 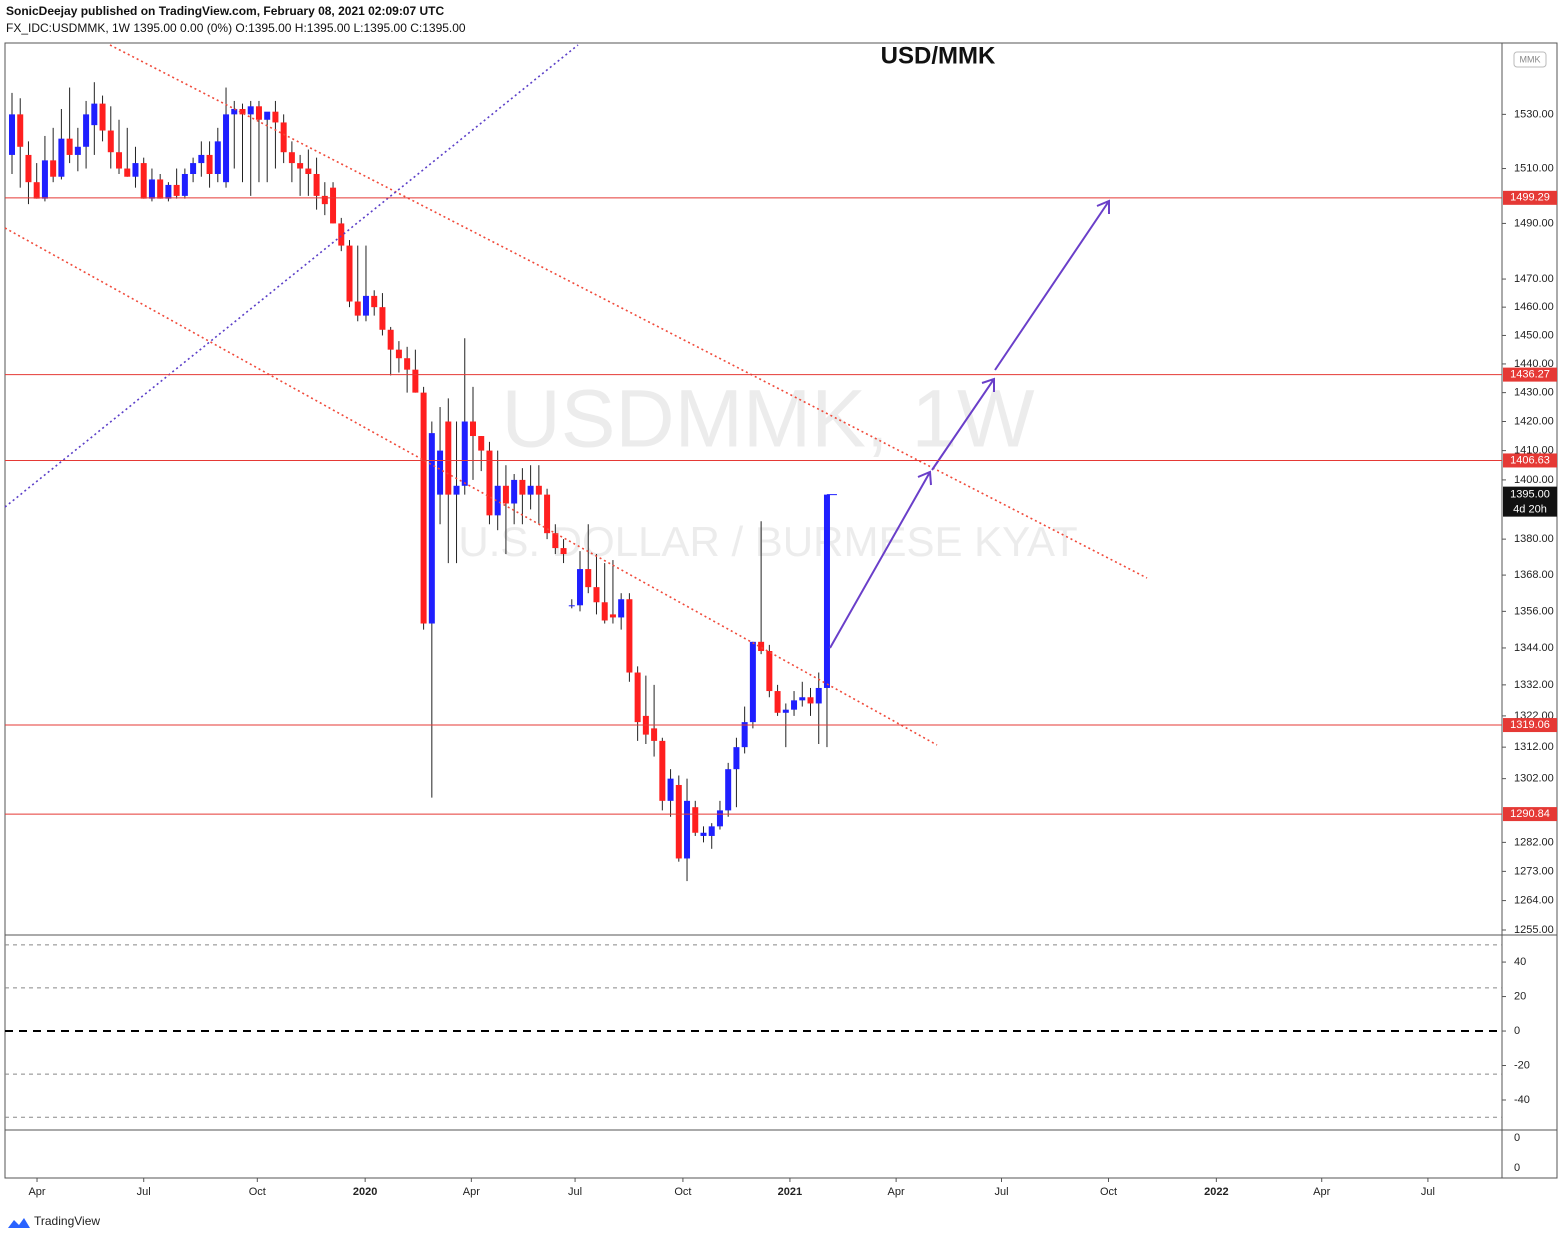 I want to click on logo, so click(x=19, y=1223).